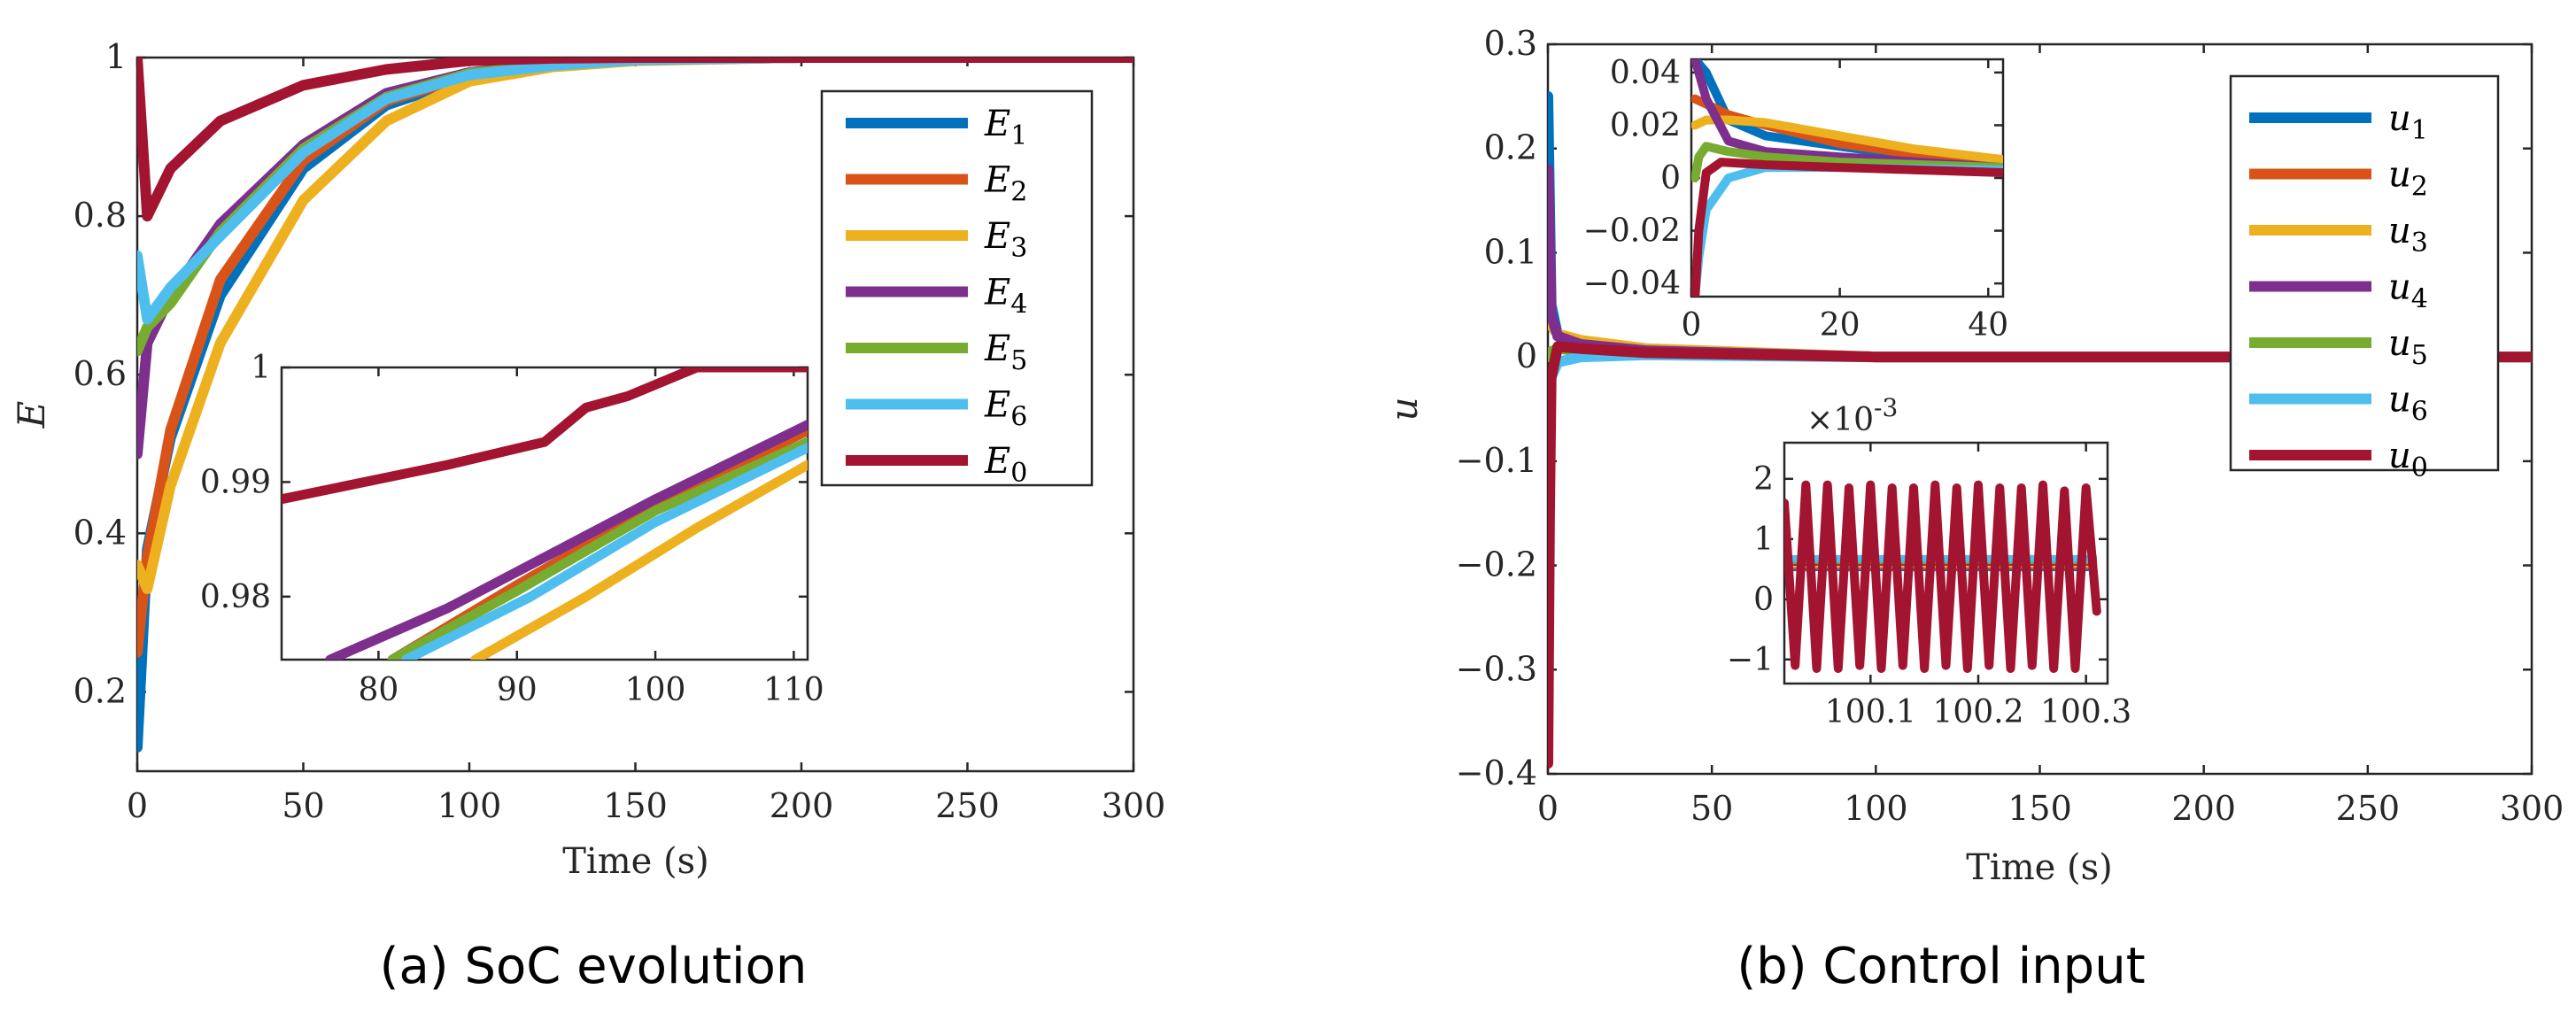 The height and width of the screenshot is (1020, 2576). What do you see at coordinates (655, 690) in the screenshot?
I see `panel-a-inset-xtick-label: 100` at bounding box center [655, 690].